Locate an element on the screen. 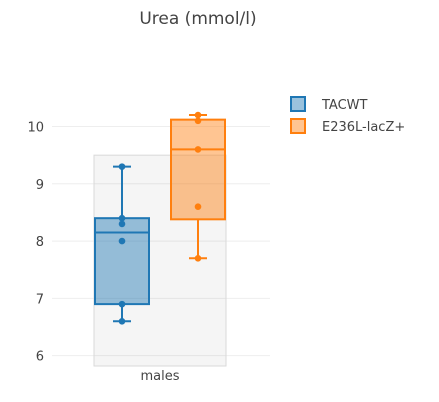  box-iqr is located at coordinates (122, 261).